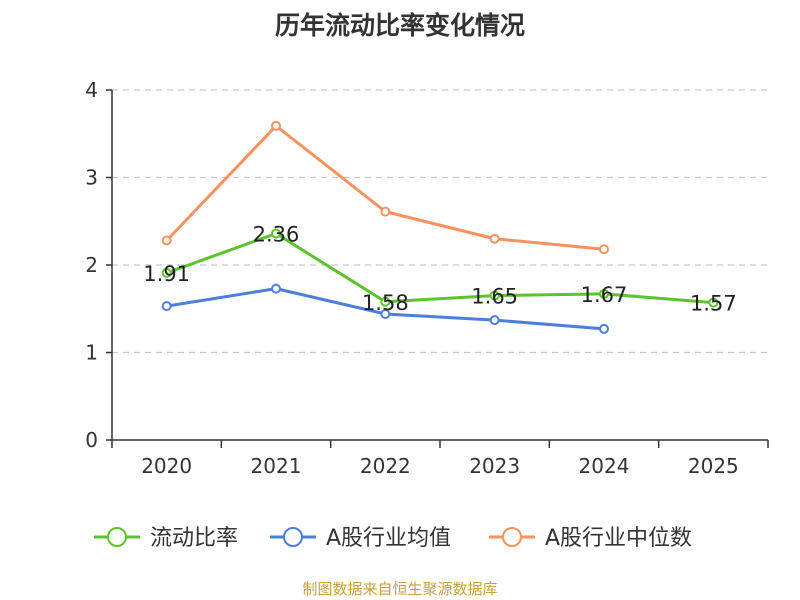 This screenshot has height=600, width=800. I want to click on legend: 流动比率 A股行业均值 A股行业中位数, so click(393, 538).